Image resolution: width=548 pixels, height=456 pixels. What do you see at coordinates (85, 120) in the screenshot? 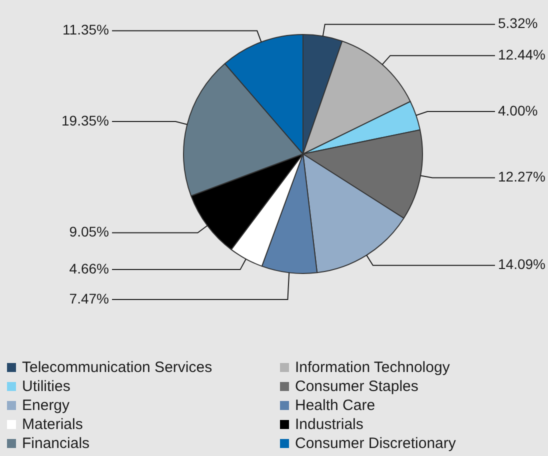
I see `data-label: 19.35%` at bounding box center [85, 120].